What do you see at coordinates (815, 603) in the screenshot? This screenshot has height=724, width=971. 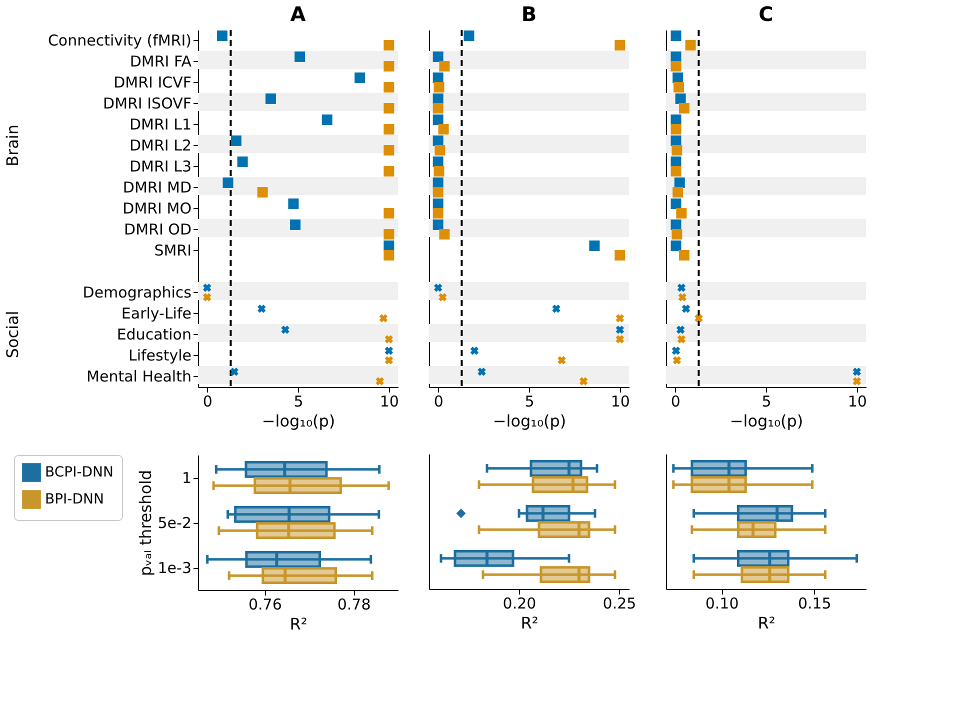 I see `x-tick-label: 0.15` at bounding box center [815, 603].